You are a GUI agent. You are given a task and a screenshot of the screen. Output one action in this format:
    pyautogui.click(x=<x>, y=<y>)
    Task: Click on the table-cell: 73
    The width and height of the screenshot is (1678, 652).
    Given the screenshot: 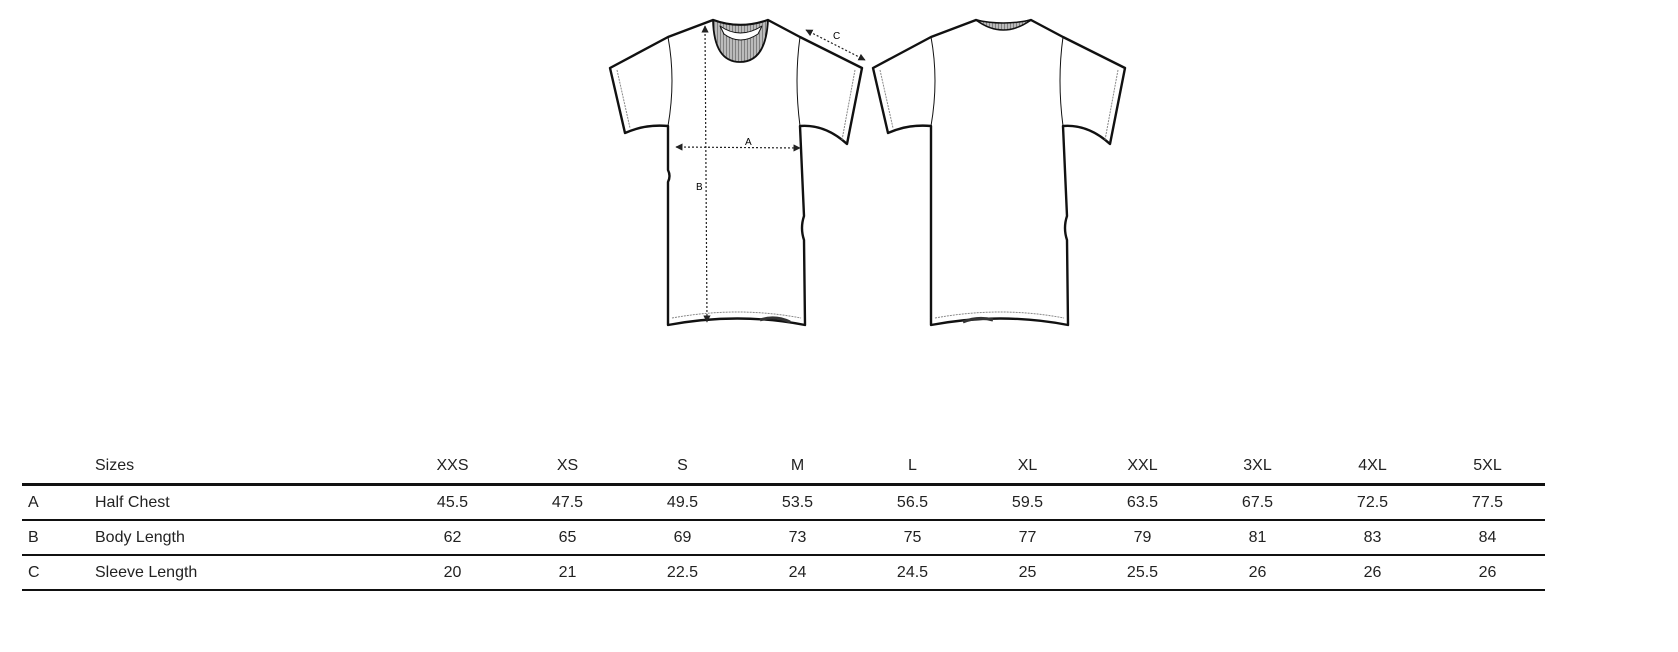 What is the action you would take?
    pyautogui.click(x=797, y=537)
    